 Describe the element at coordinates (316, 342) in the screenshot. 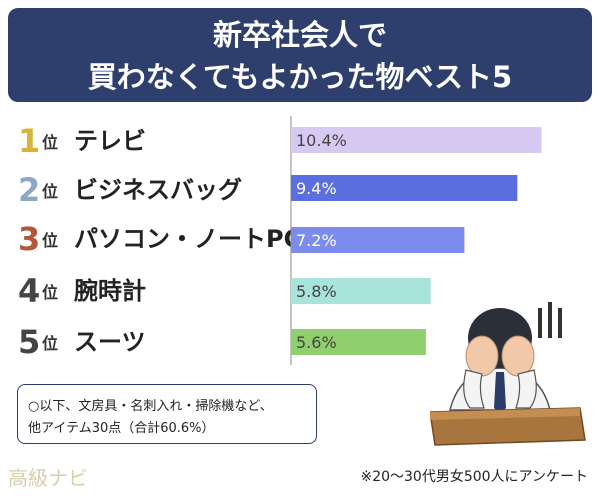

I see `bar-value-label: 5.6%` at that location.